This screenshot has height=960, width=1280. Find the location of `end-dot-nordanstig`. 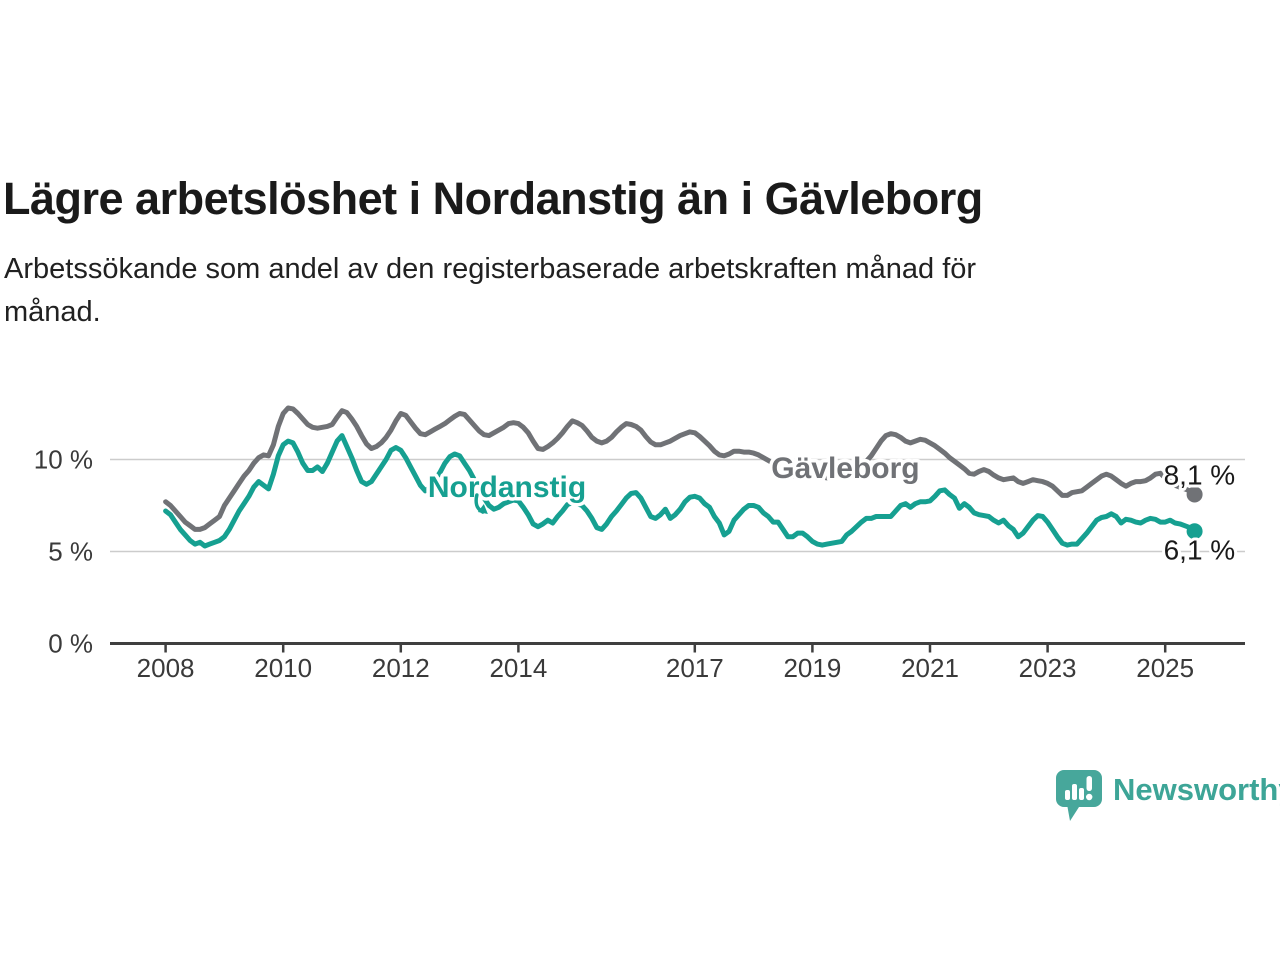

end-dot-nordanstig is located at coordinates (1194, 531).